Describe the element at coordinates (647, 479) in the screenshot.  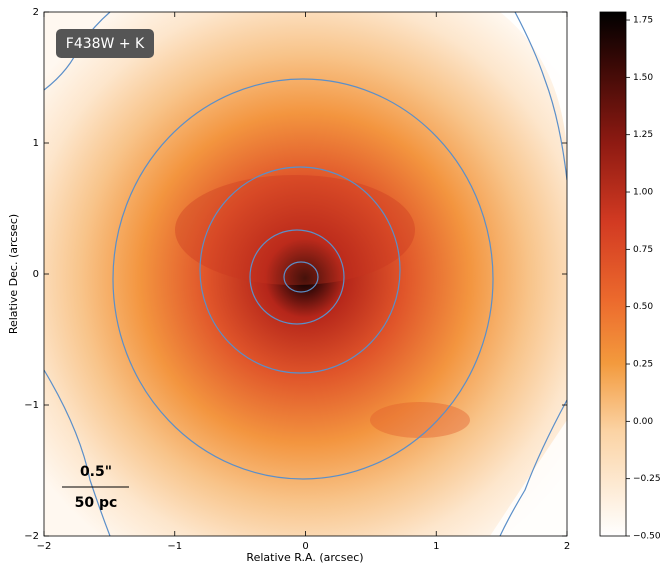
I see `colorbar-tick-label: −0.25` at that location.